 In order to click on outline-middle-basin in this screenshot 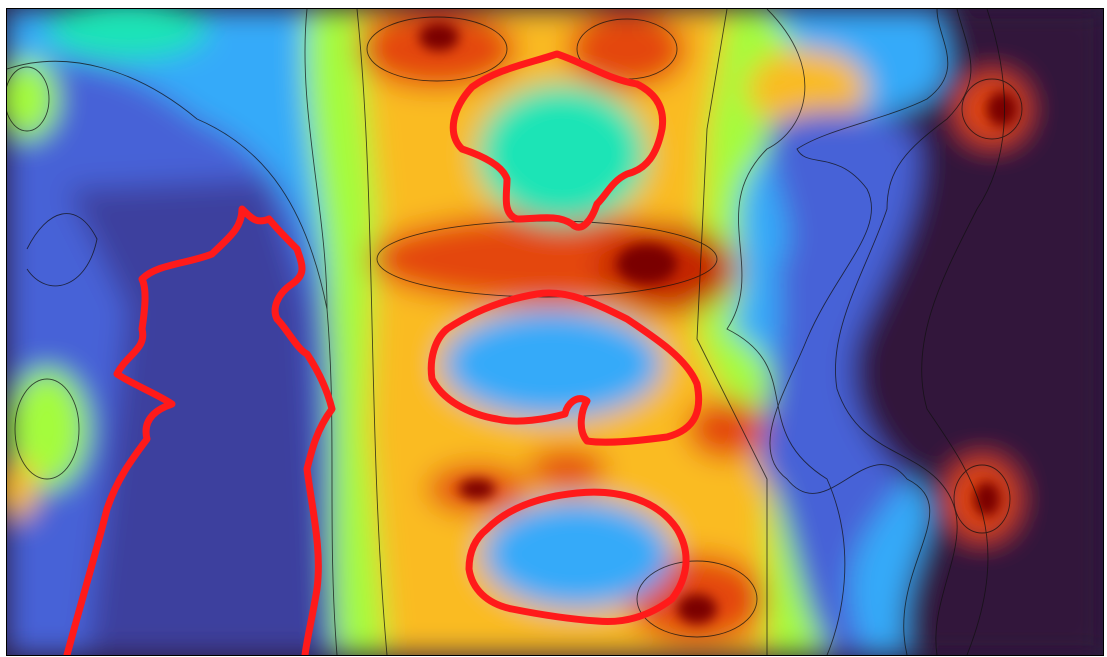, I will do `click(565, 367)`.